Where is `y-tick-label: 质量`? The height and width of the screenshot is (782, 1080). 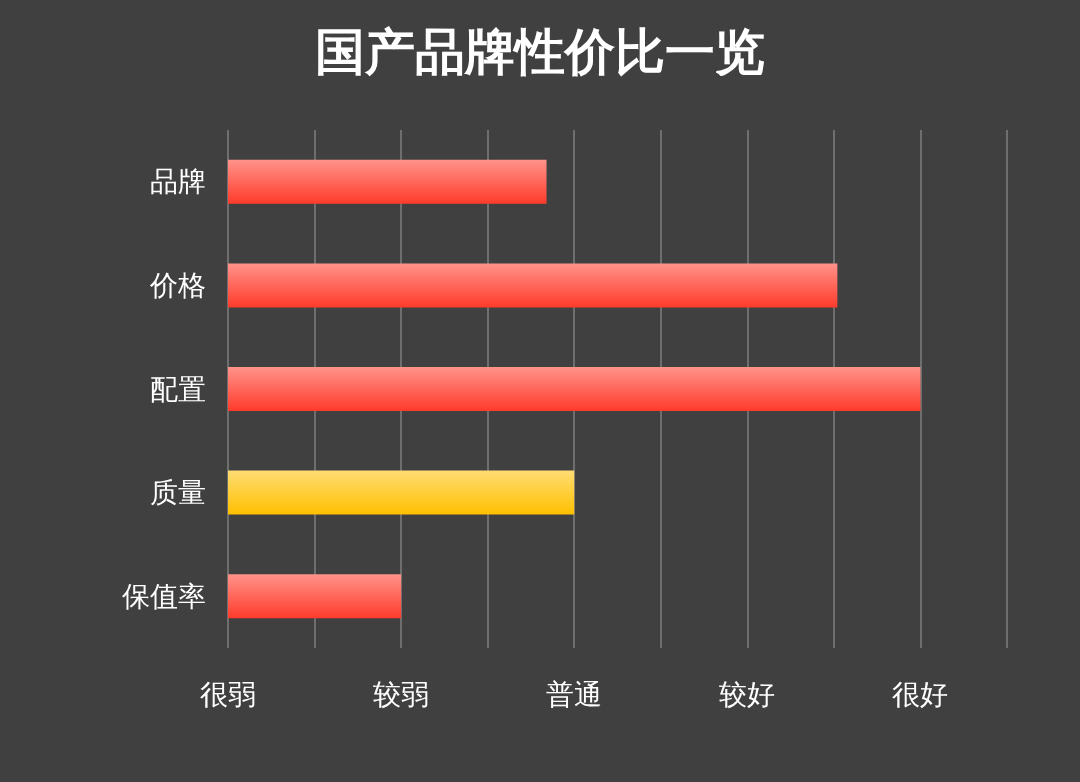 y-tick-label: 质量 is located at coordinates (178, 493).